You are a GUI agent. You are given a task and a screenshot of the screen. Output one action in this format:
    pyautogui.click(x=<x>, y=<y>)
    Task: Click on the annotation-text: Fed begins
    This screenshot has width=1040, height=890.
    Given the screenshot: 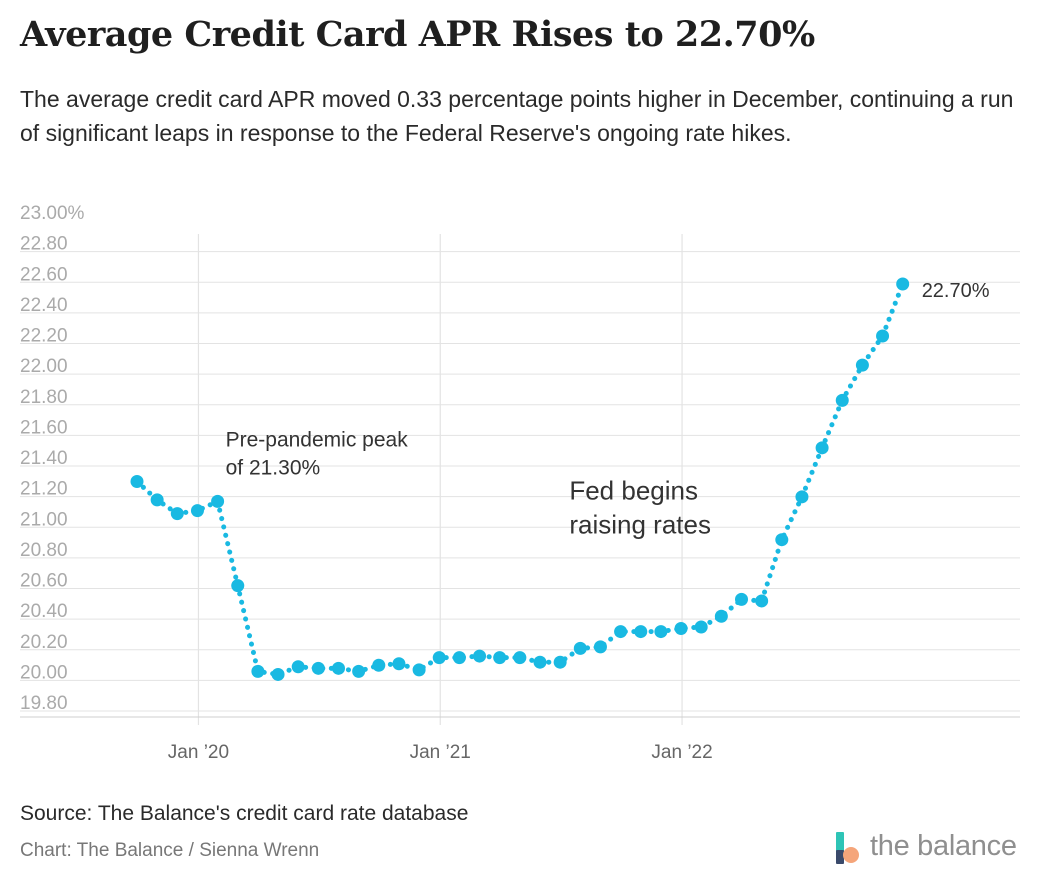 What is the action you would take?
    pyautogui.click(x=633, y=490)
    